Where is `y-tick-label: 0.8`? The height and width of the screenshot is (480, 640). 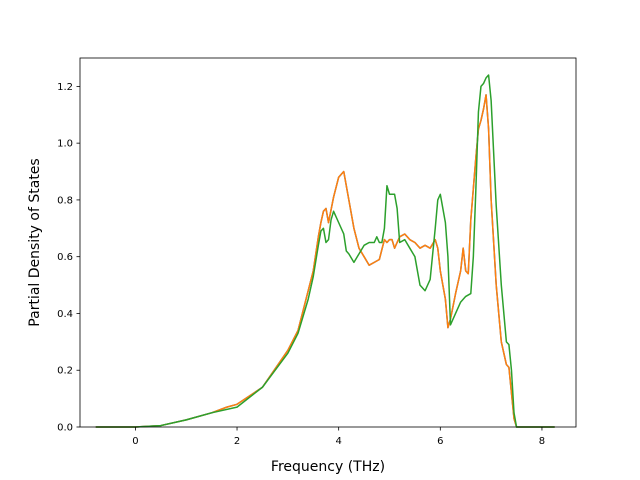 y-tick-label: 0.8 is located at coordinates (65, 200).